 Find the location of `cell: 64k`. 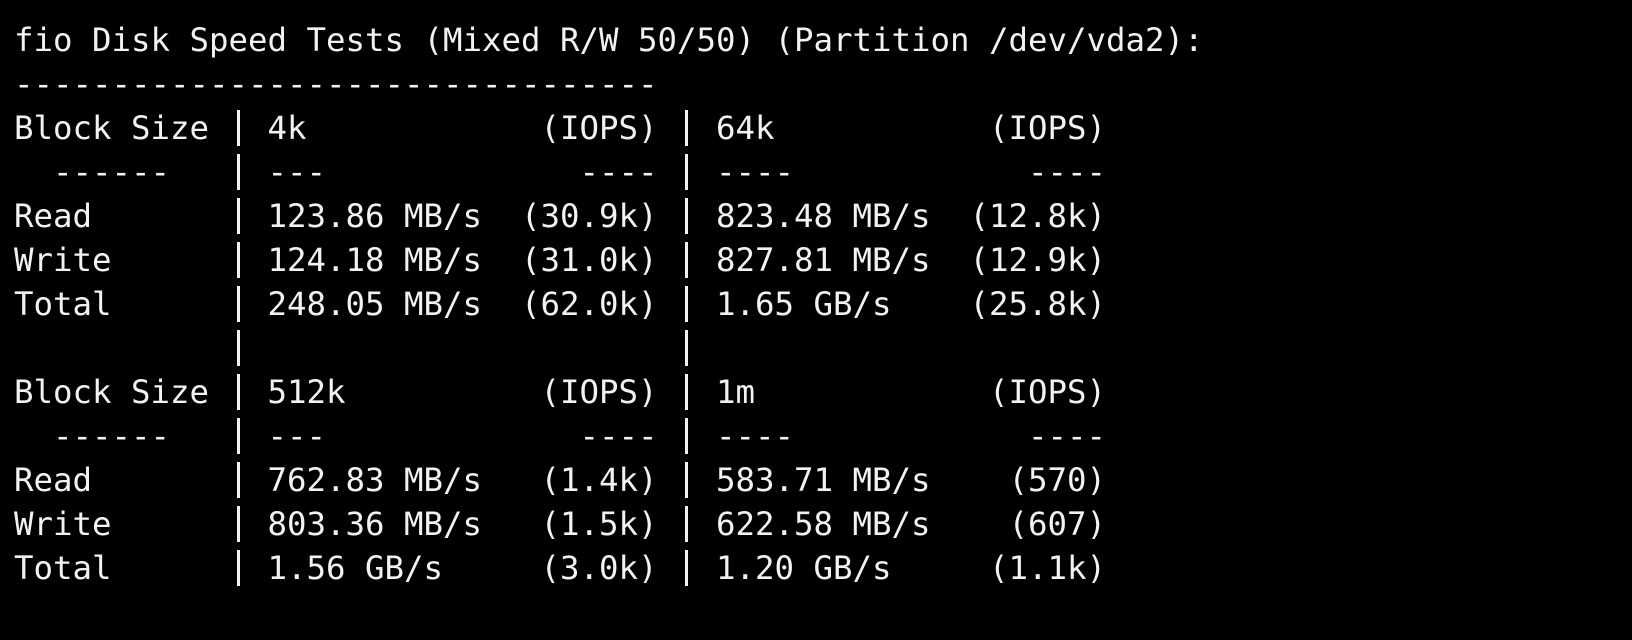

cell: 64k is located at coordinates (745, 128).